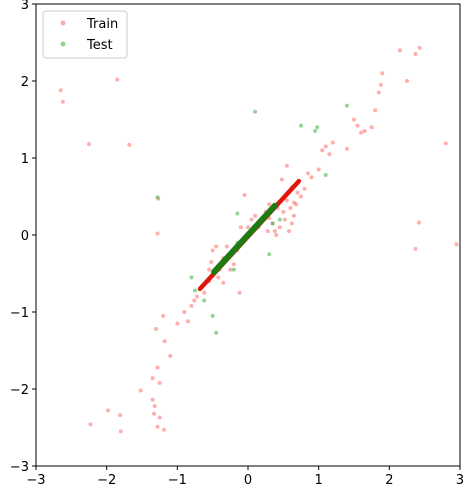 This screenshot has height=494, width=468. I want to click on test-legend-label: Test, so click(99, 45).